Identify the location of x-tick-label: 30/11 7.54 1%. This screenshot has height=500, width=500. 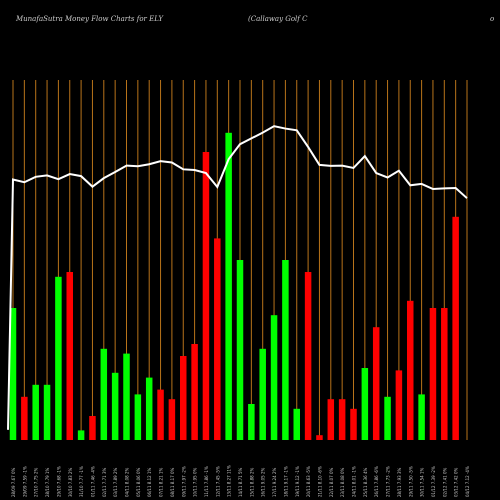
(422, 482).